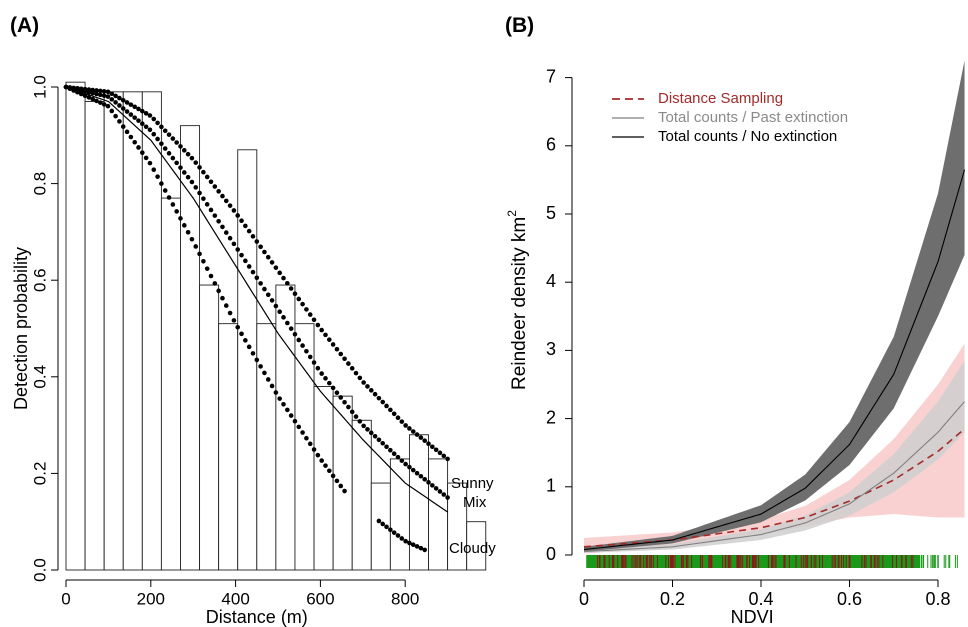  I want to click on y-axis-label-text: Reindeer density km, so click(519, 303).